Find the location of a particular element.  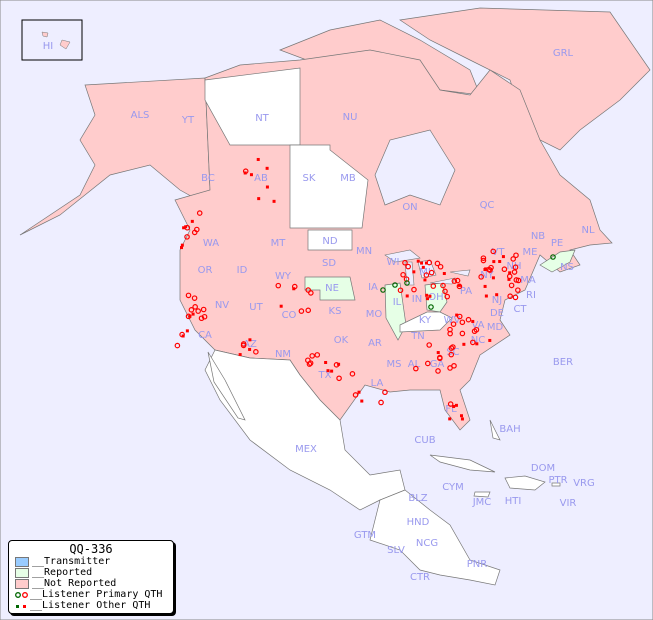

region-label-ctr: CTR is located at coordinates (420, 577).